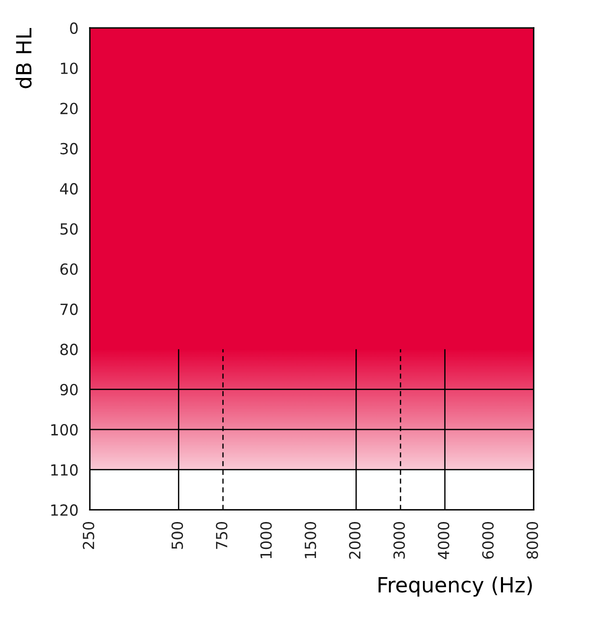  What do you see at coordinates (177, 535) in the screenshot?
I see `x-tick-label: 500` at bounding box center [177, 535].